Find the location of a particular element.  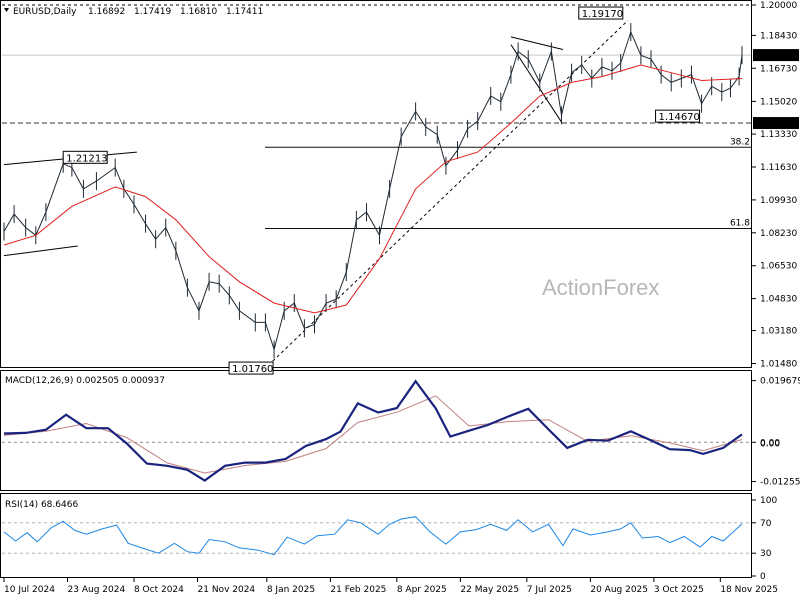

price-tag: 1.17411 is located at coordinates (776, 57).